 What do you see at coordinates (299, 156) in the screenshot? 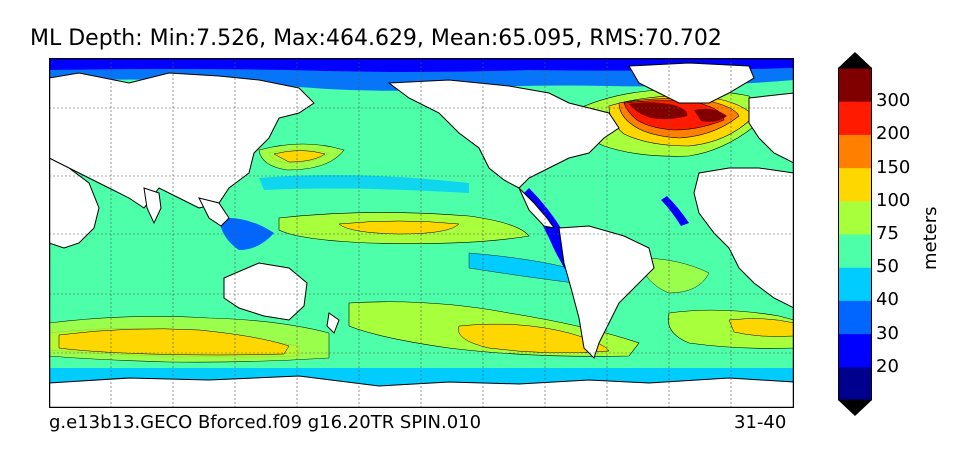
I see `north-pacific-yellow-core` at bounding box center [299, 156].